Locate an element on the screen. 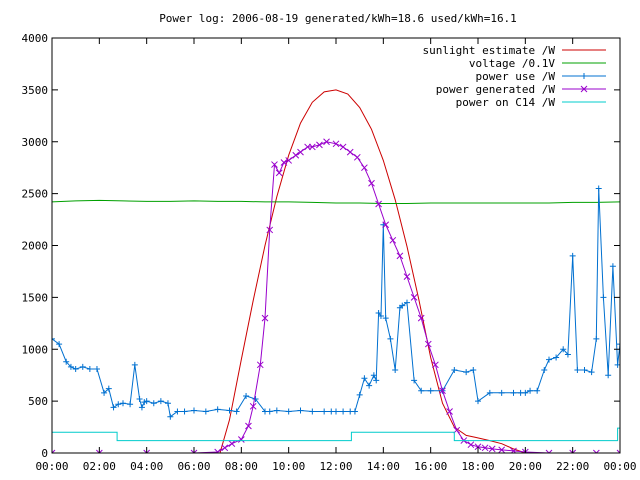  y-tick-label: 3500 is located at coordinates (35, 90).